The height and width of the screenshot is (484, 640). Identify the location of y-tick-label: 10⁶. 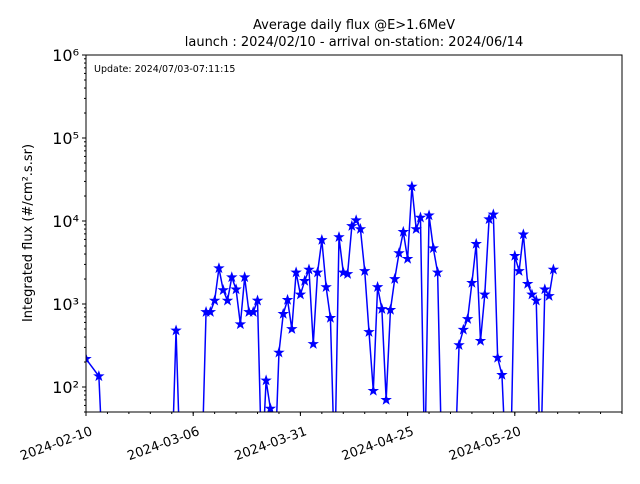
(65, 55).